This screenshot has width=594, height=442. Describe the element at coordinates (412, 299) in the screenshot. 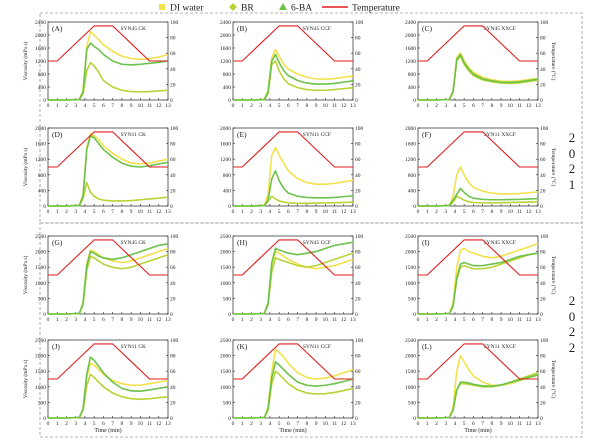

I see `y-tick-label: 500` at that location.